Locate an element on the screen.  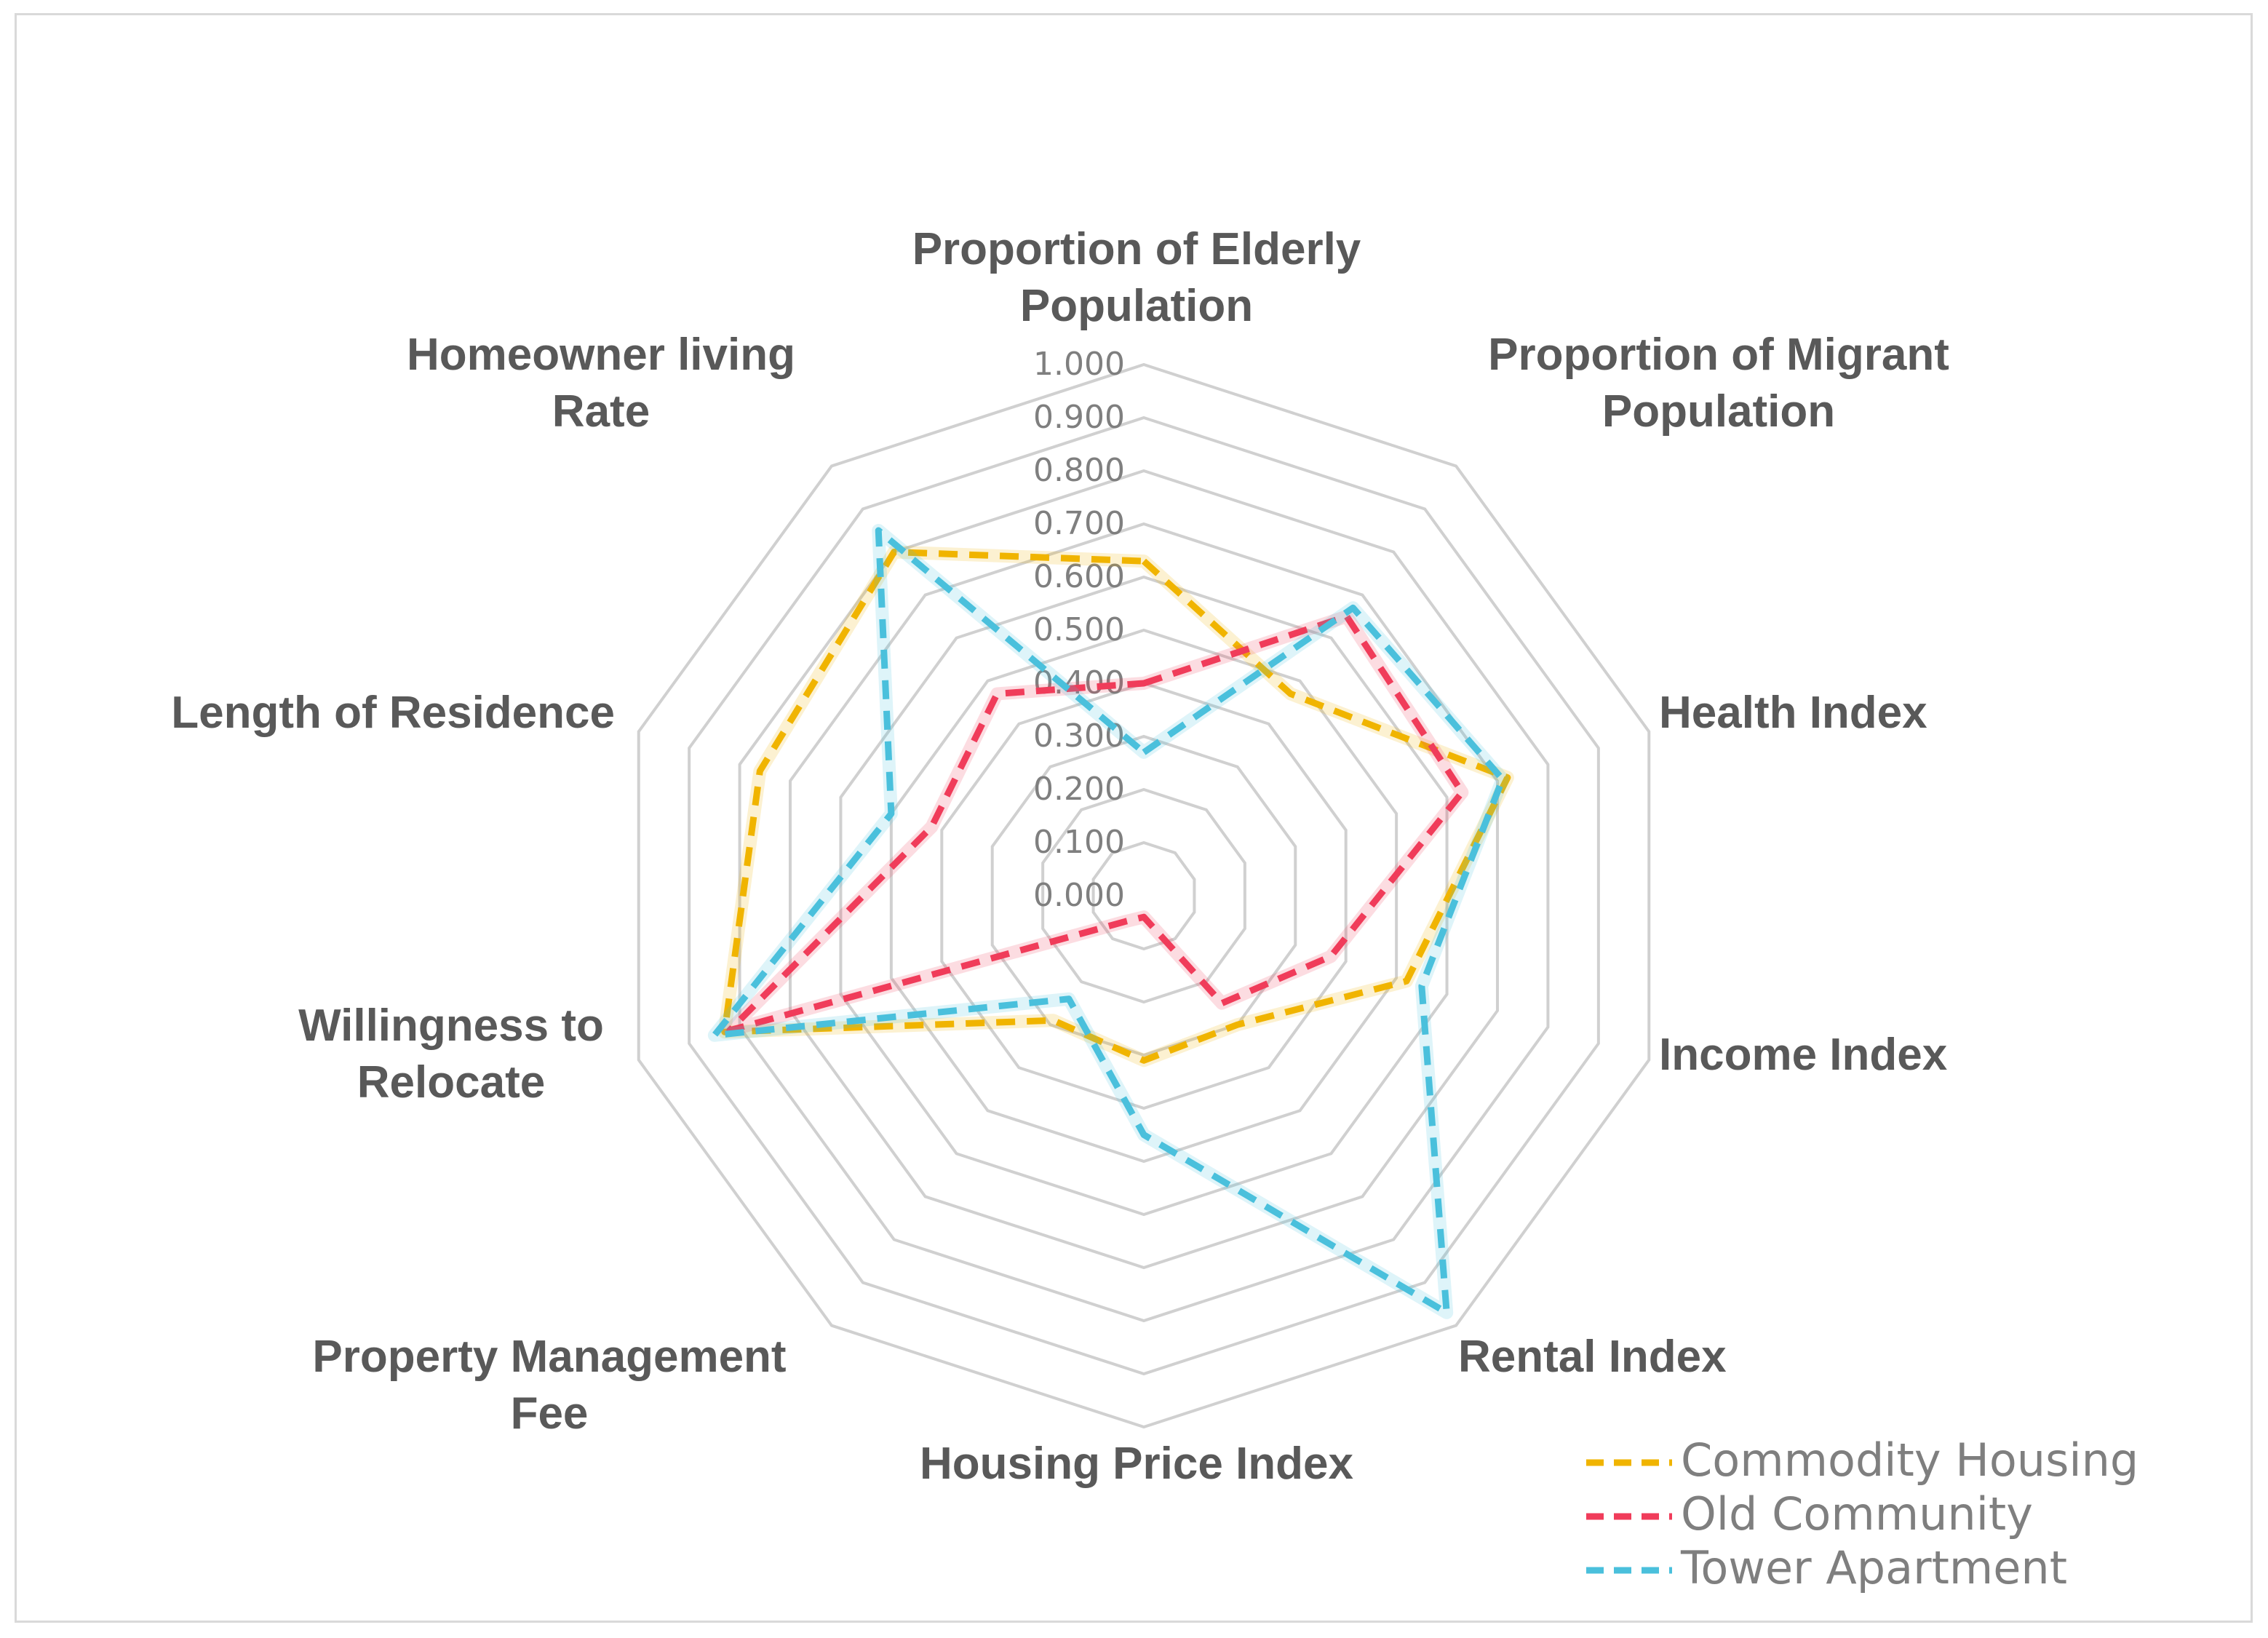
series-old-community is located at coordinates (1096, 823).